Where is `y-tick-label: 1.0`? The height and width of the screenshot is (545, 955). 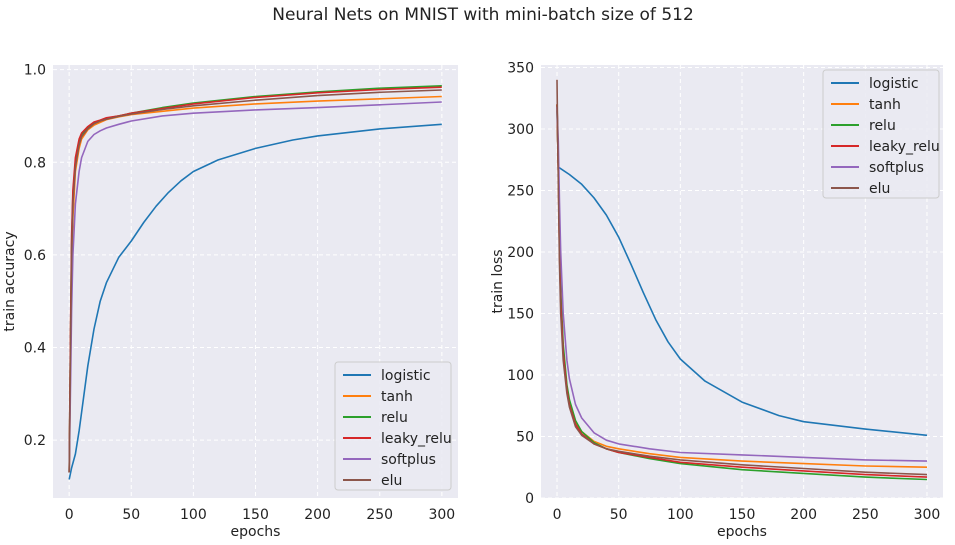
y-tick-label: 1.0 is located at coordinates (35, 71).